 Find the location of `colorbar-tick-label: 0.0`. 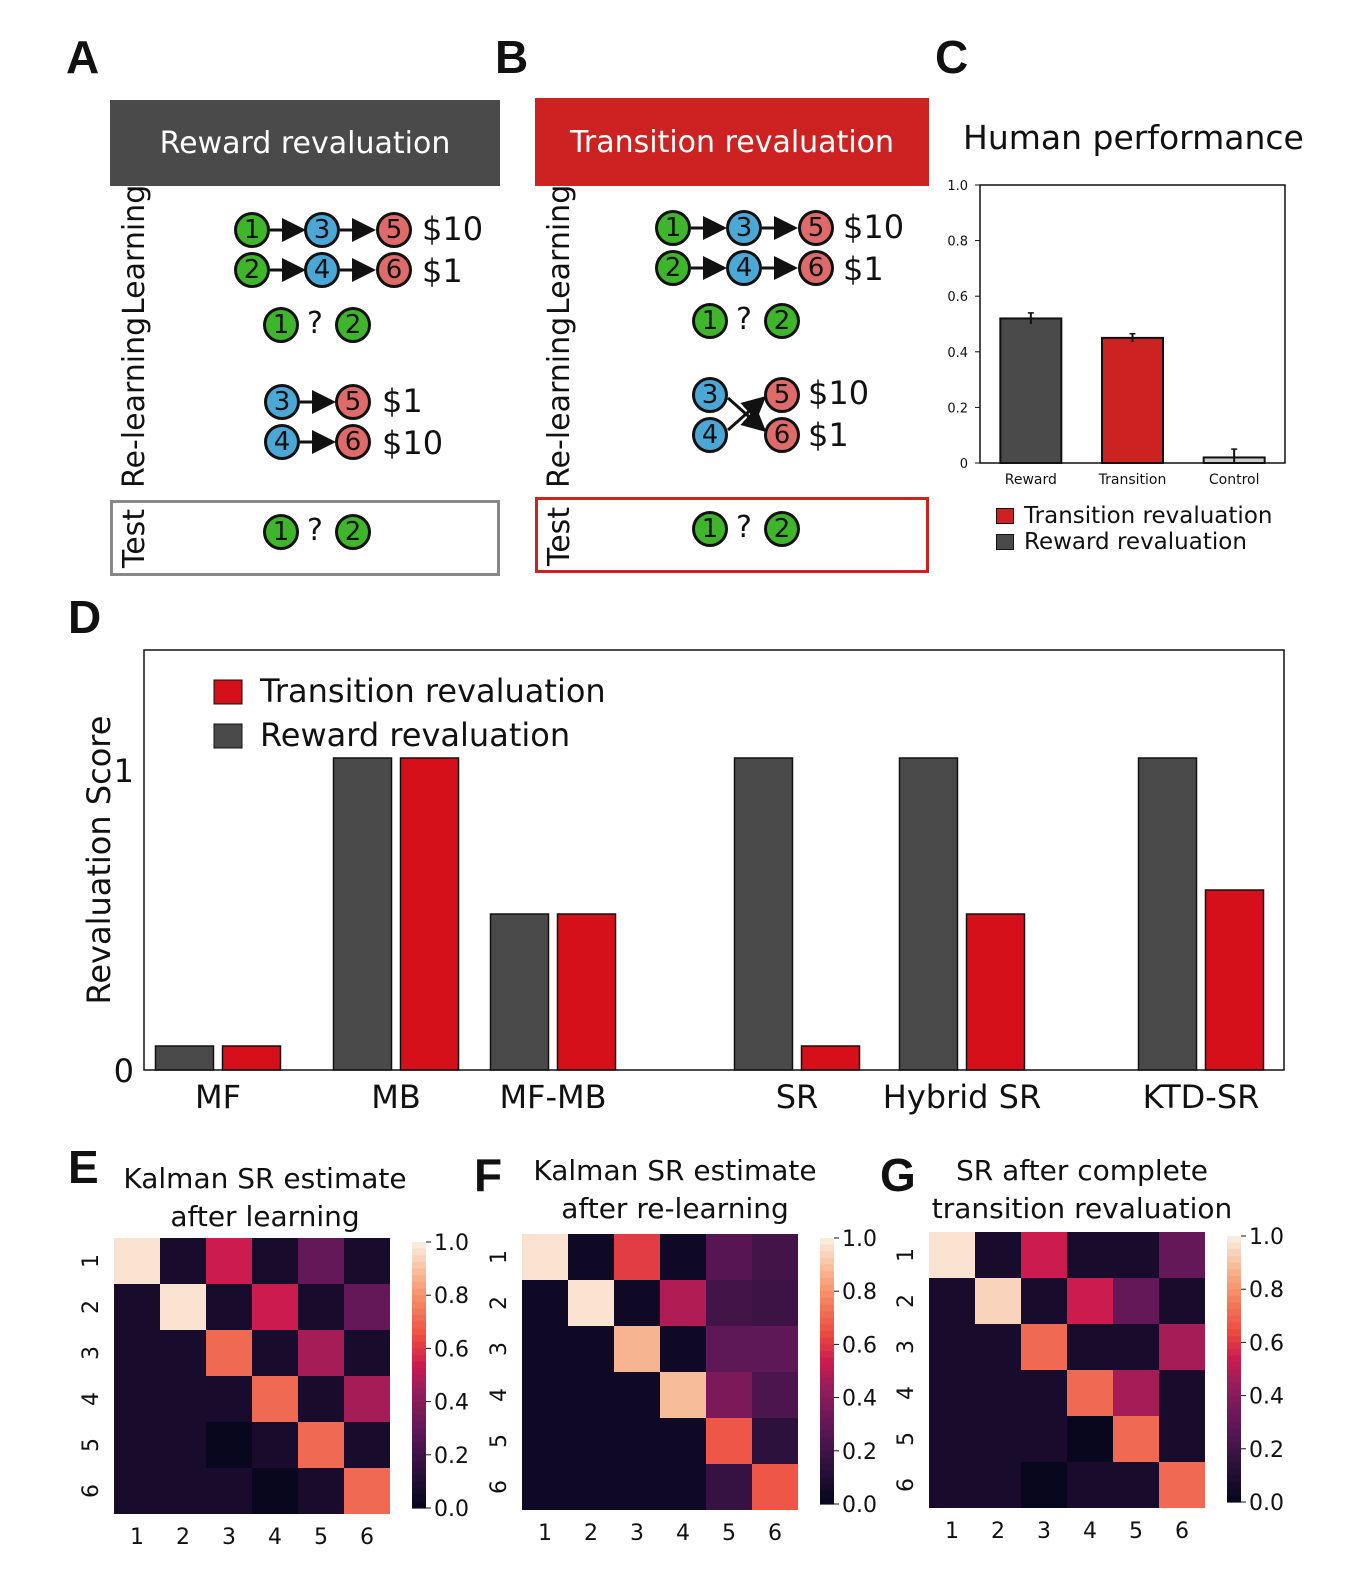

colorbar-tick-label: 0.0 is located at coordinates (451, 1509).